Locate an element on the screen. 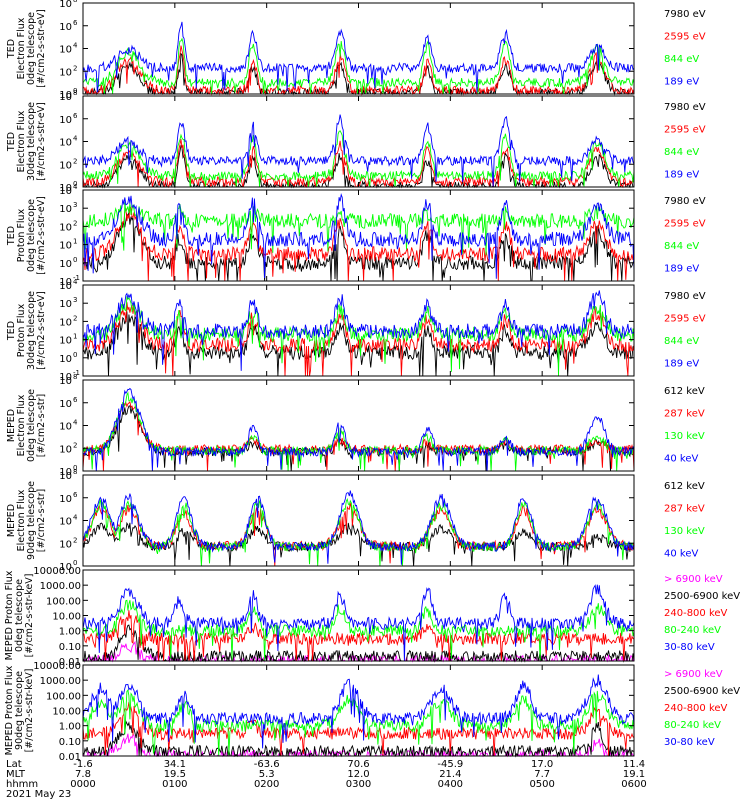 The height and width of the screenshot is (800, 750). x-tick-label: -1.6 is located at coordinates (83, 764).